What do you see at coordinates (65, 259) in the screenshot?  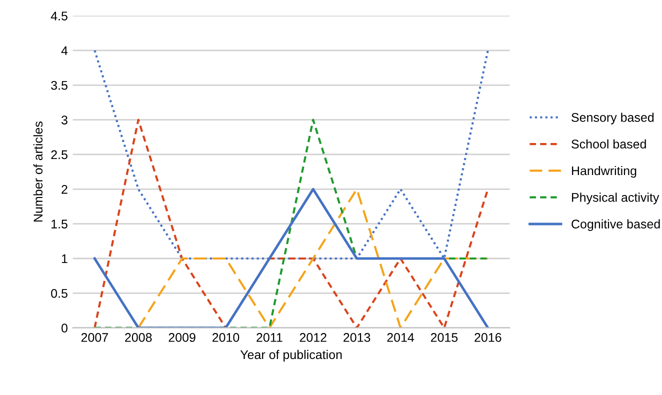 I see `y-tick-label: 1` at bounding box center [65, 259].